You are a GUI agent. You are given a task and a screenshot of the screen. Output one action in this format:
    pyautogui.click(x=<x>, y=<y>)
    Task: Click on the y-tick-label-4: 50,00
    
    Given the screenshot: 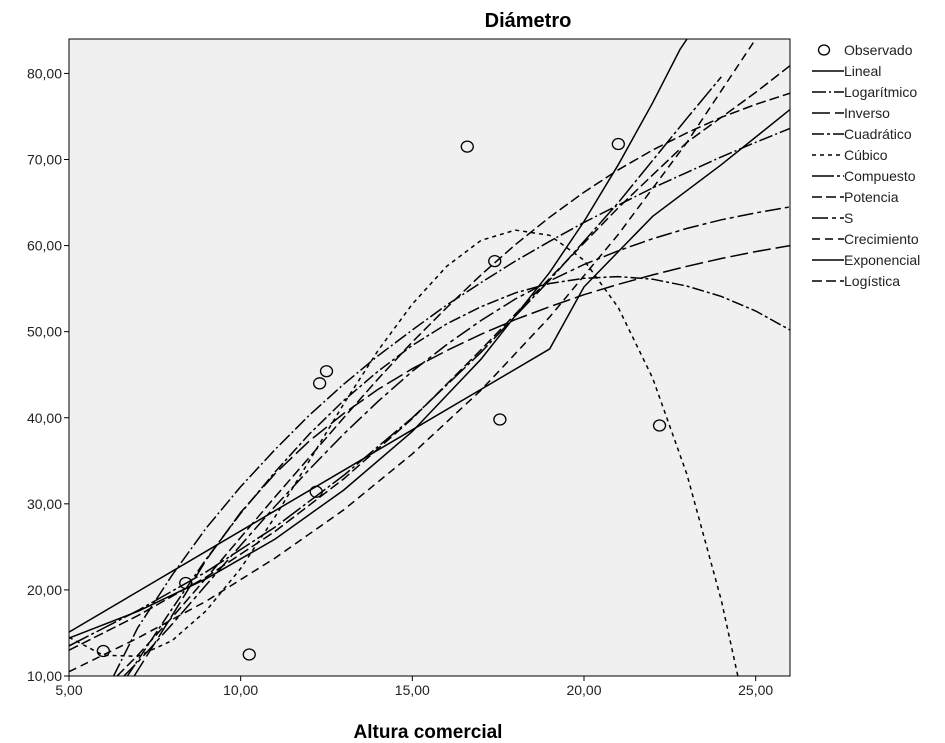 What is the action you would take?
    pyautogui.click(x=44, y=332)
    